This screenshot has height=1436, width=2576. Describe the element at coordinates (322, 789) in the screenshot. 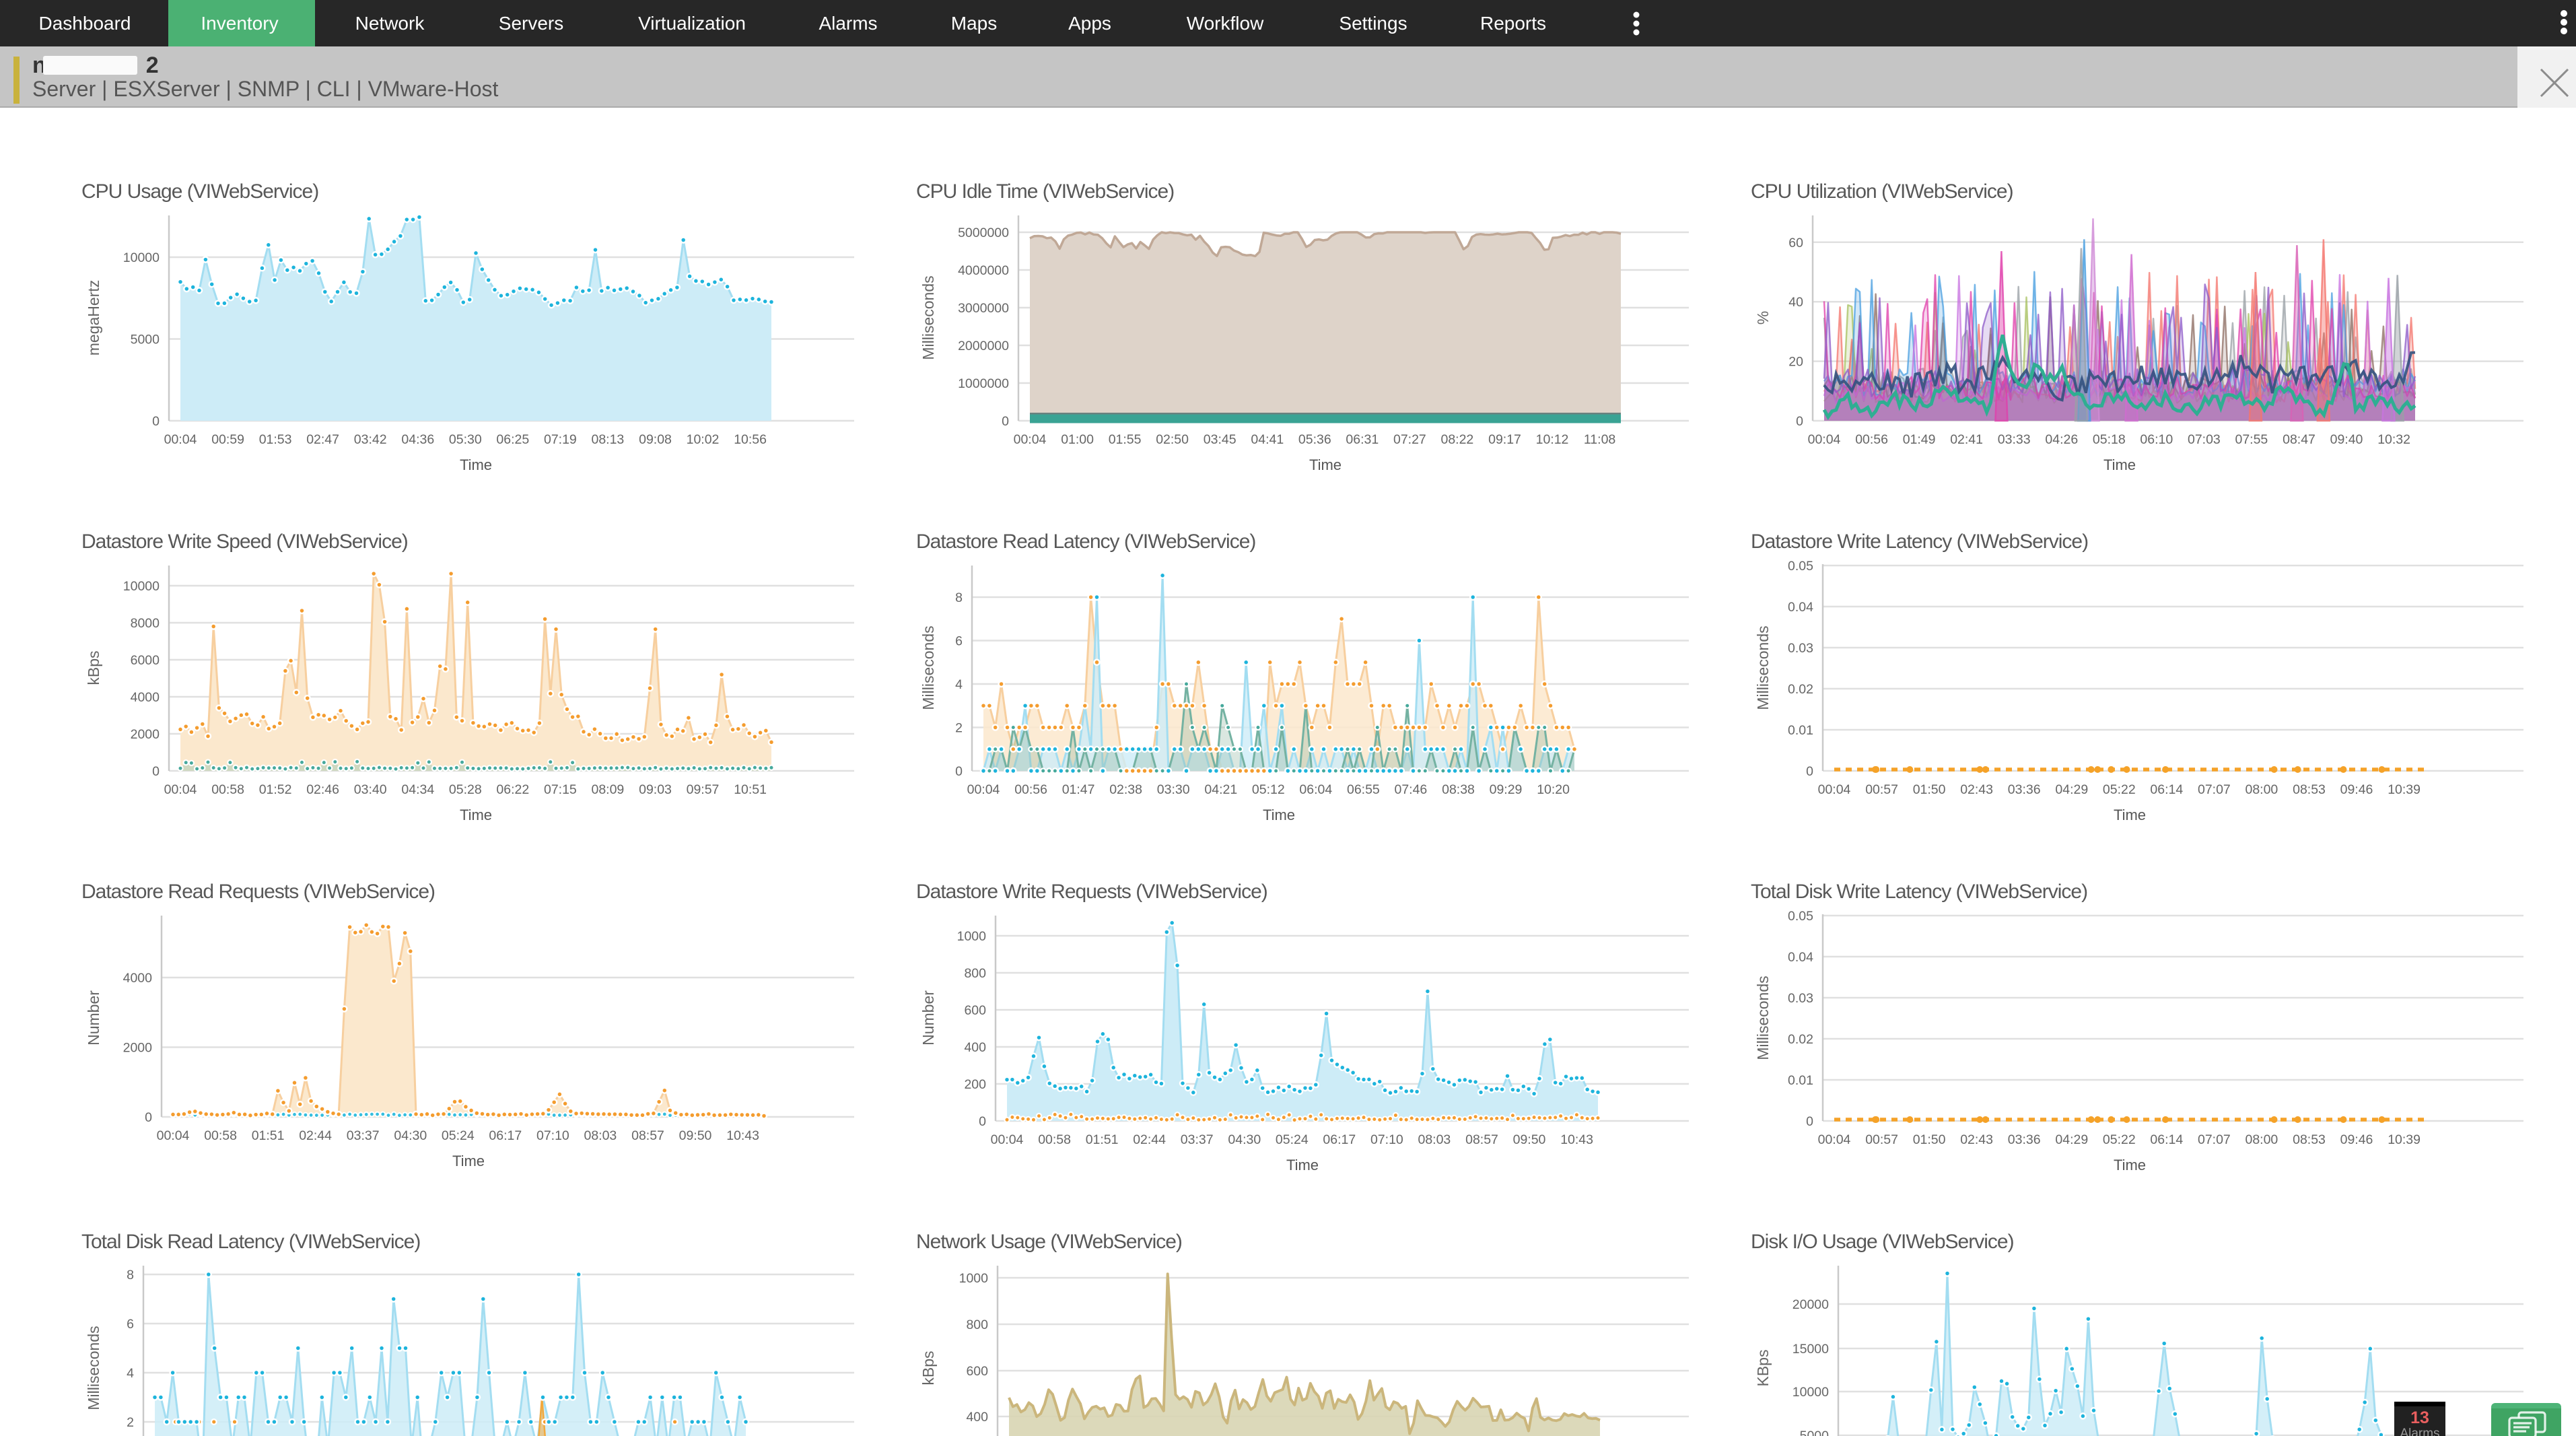

I see `svg-text: 02:46` at that location.